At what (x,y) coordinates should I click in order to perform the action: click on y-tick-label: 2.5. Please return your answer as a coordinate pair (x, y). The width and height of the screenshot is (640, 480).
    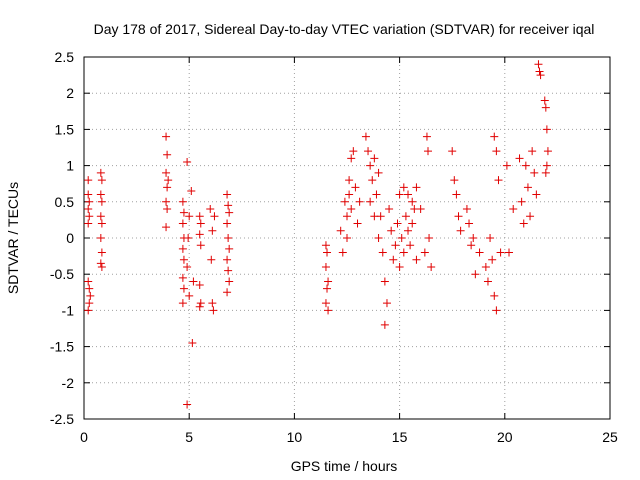
    Looking at the image, I should click on (65, 57).